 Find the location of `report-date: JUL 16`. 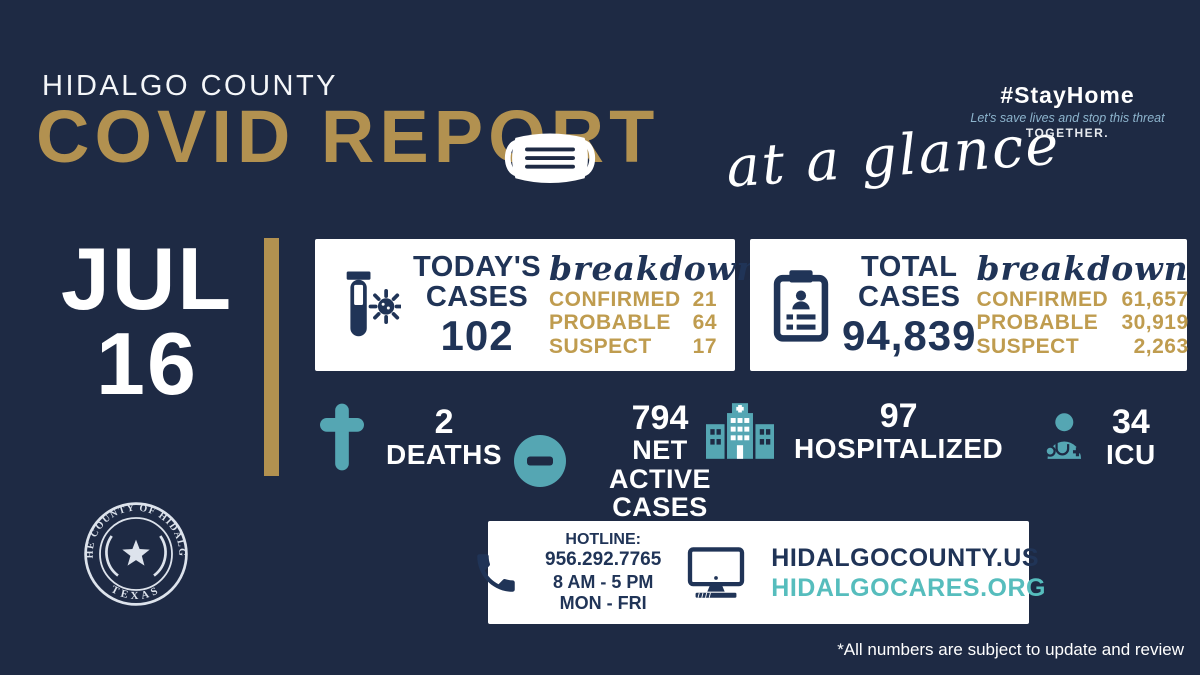

report-date: JUL 16 is located at coordinates (147, 321).